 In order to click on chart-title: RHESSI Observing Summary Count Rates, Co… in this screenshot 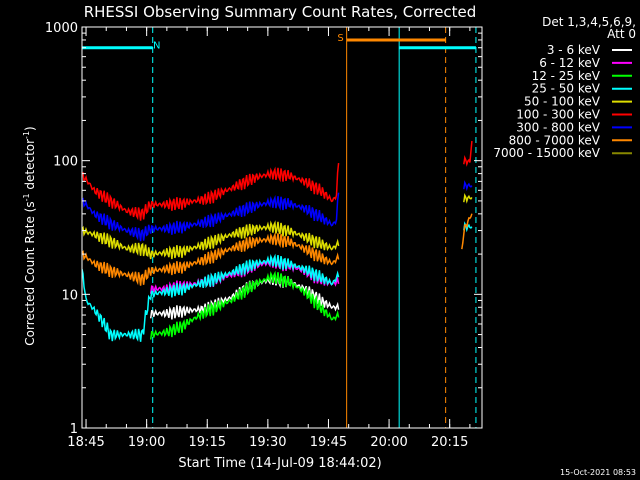, I will do `click(280, 12)`.